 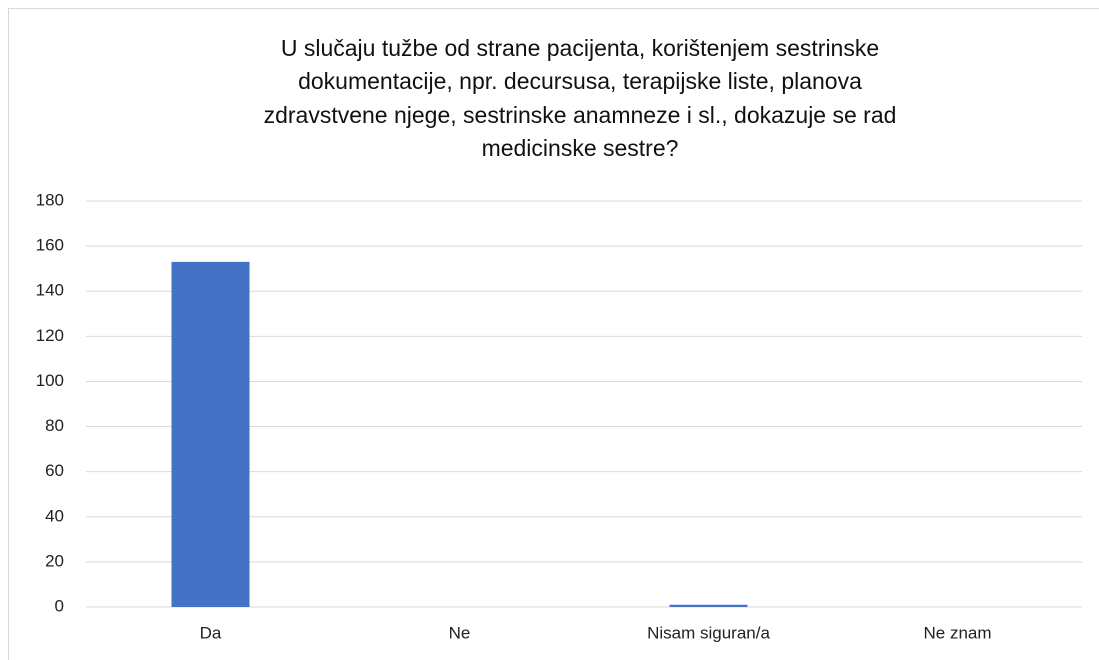 What do you see at coordinates (50, 335) in the screenshot?
I see `y-tick-label: 120` at bounding box center [50, 335].